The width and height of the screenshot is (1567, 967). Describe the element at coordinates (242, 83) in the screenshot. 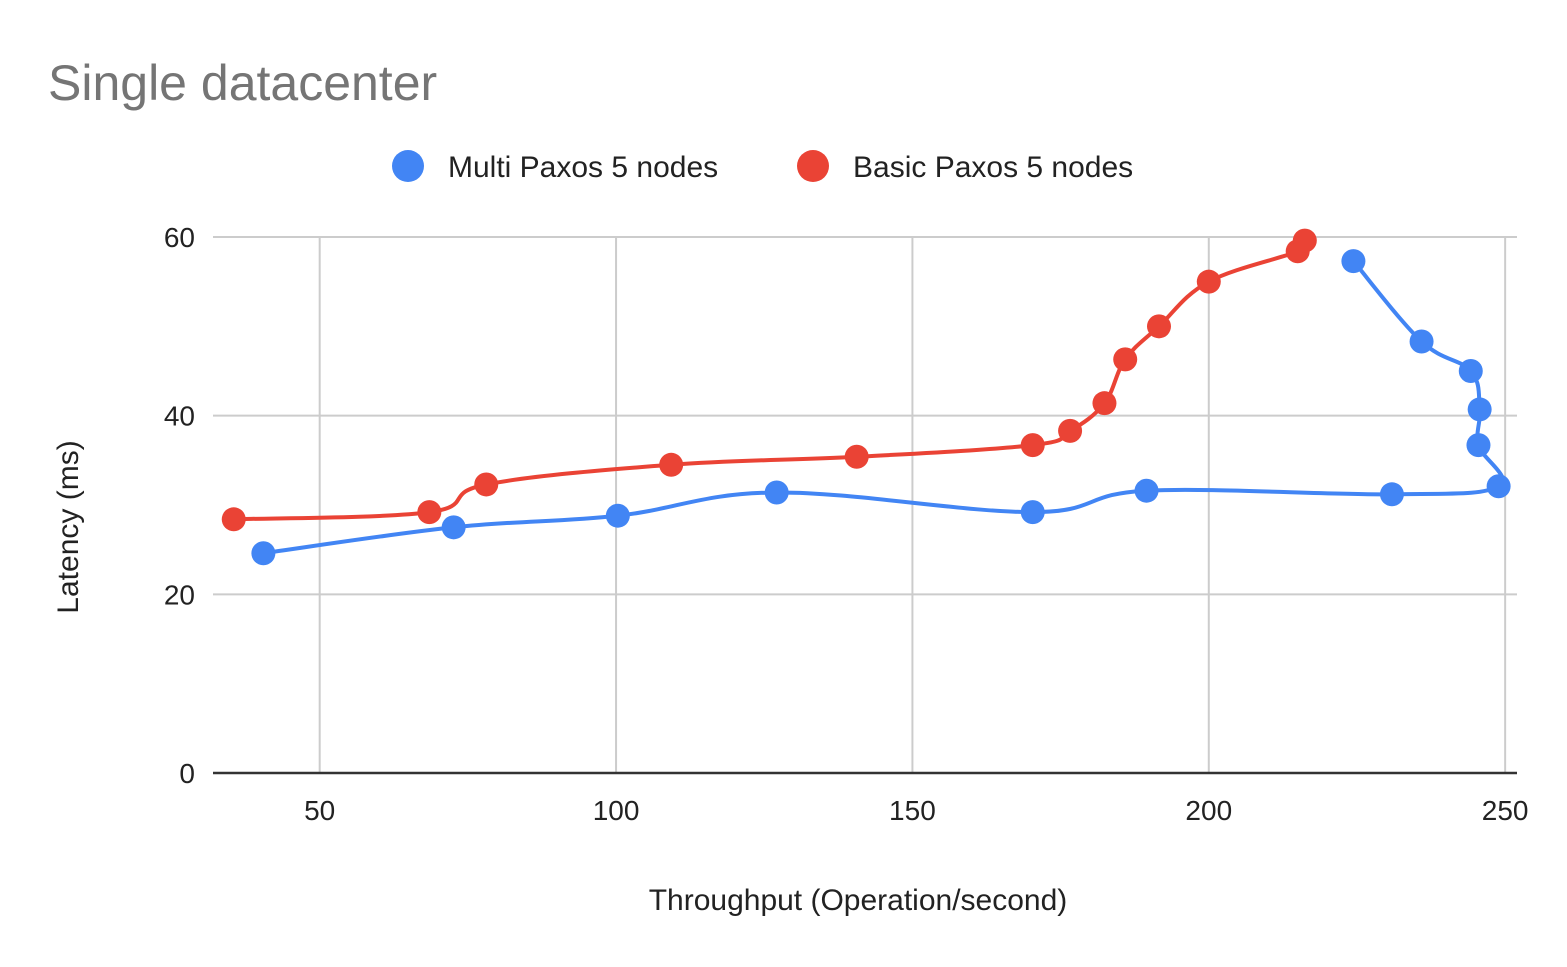

I see `chart-title: Single datacenter` at that location.